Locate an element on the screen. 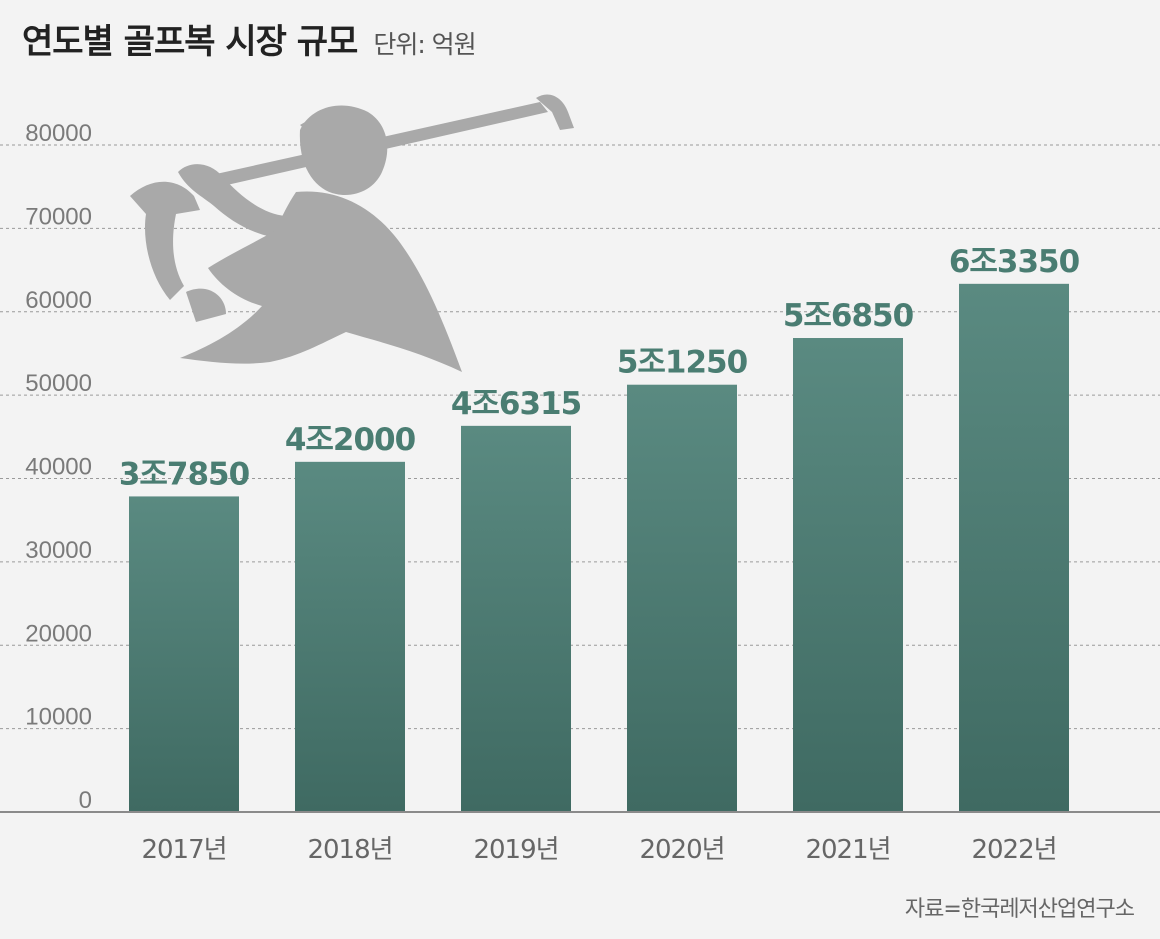 The height and width of the screenshot is (939, 1160). y-tick-label: 0 is located at coordinates (85, 800).